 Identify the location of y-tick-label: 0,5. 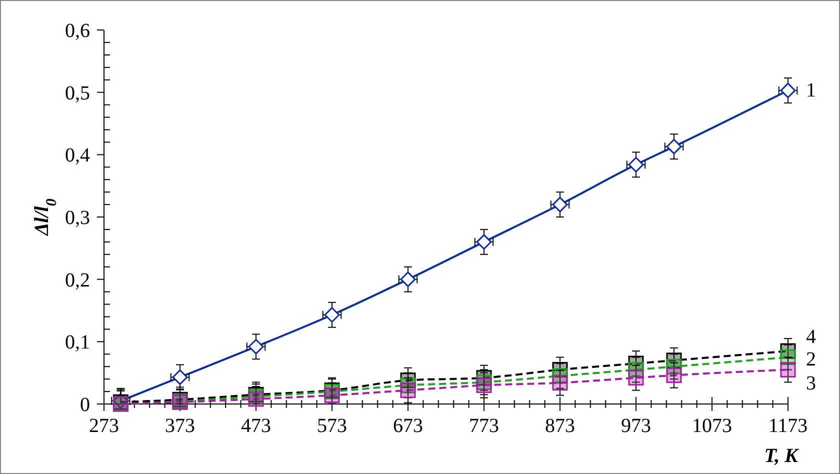
(77, 93).